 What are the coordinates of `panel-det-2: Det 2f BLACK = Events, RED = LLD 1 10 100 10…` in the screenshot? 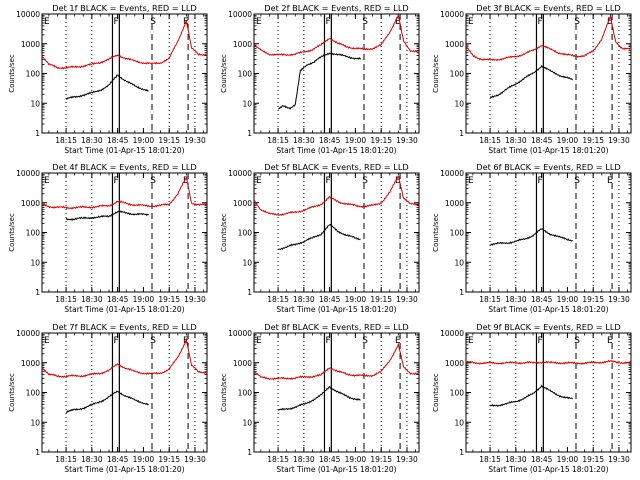 It's located at (320, 79).